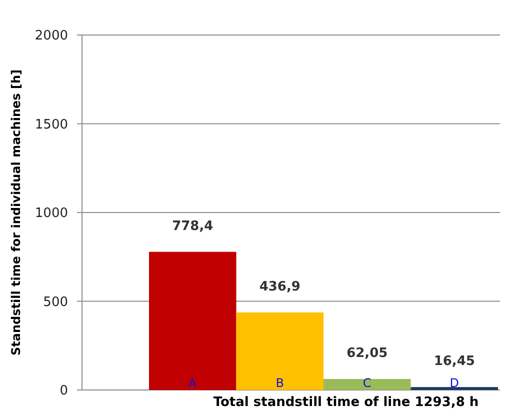 The height and width of the screenshot is (420, 508). Describe the element at coordinates (346, 402) in the screenshot. I see `x-axis-title: Total standstill time of line 1293,8 h` at that location.